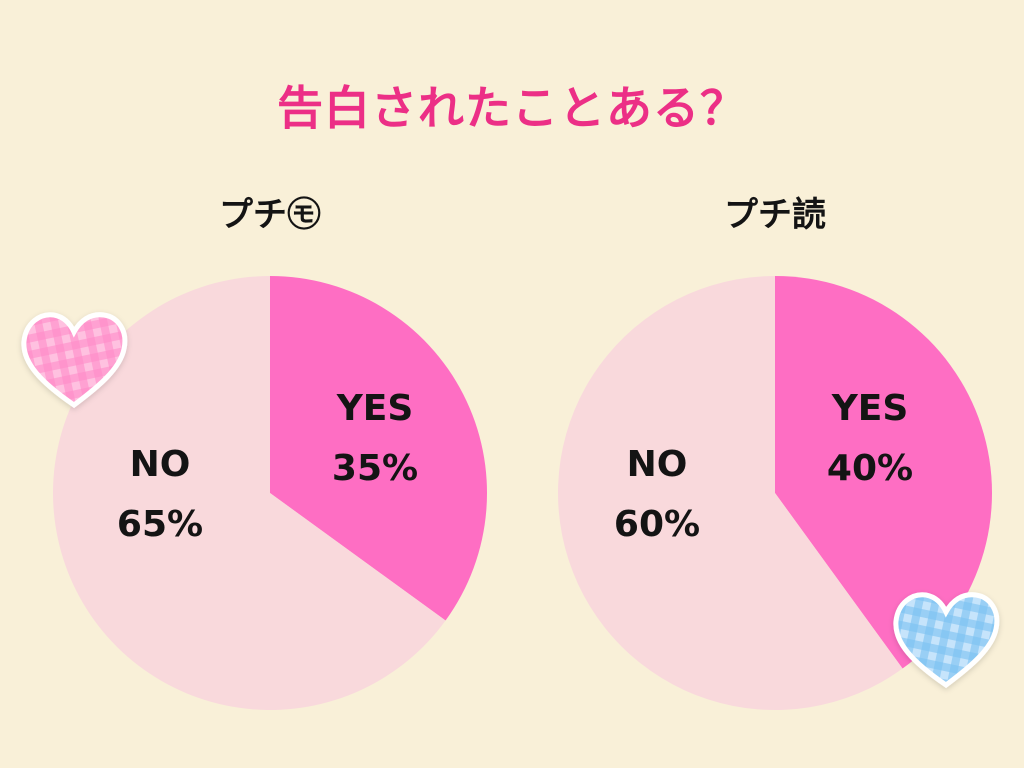 The width and height of the screenshot is (1024, 768). Describe the element at coordinates (74, 360) in the screenshot. I see `pink-gingham-heart-icon` at that location.